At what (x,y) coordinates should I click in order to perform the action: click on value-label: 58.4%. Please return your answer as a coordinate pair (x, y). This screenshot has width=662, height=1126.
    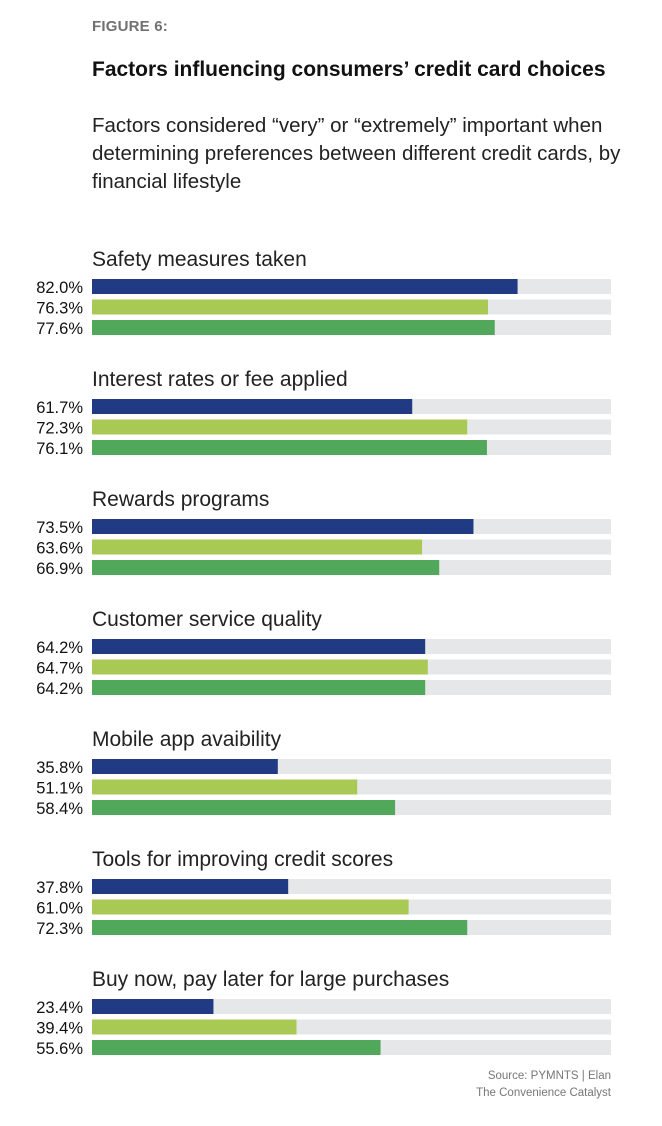
    Looking at the image, I should click on (59, 809).